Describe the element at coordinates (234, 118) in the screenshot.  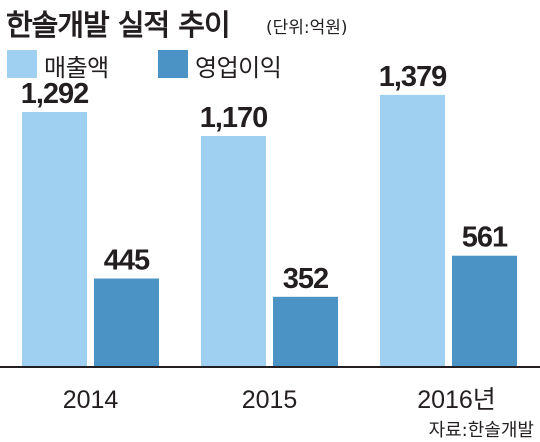
I see `value-label-sales-1: 1,170` at that location.